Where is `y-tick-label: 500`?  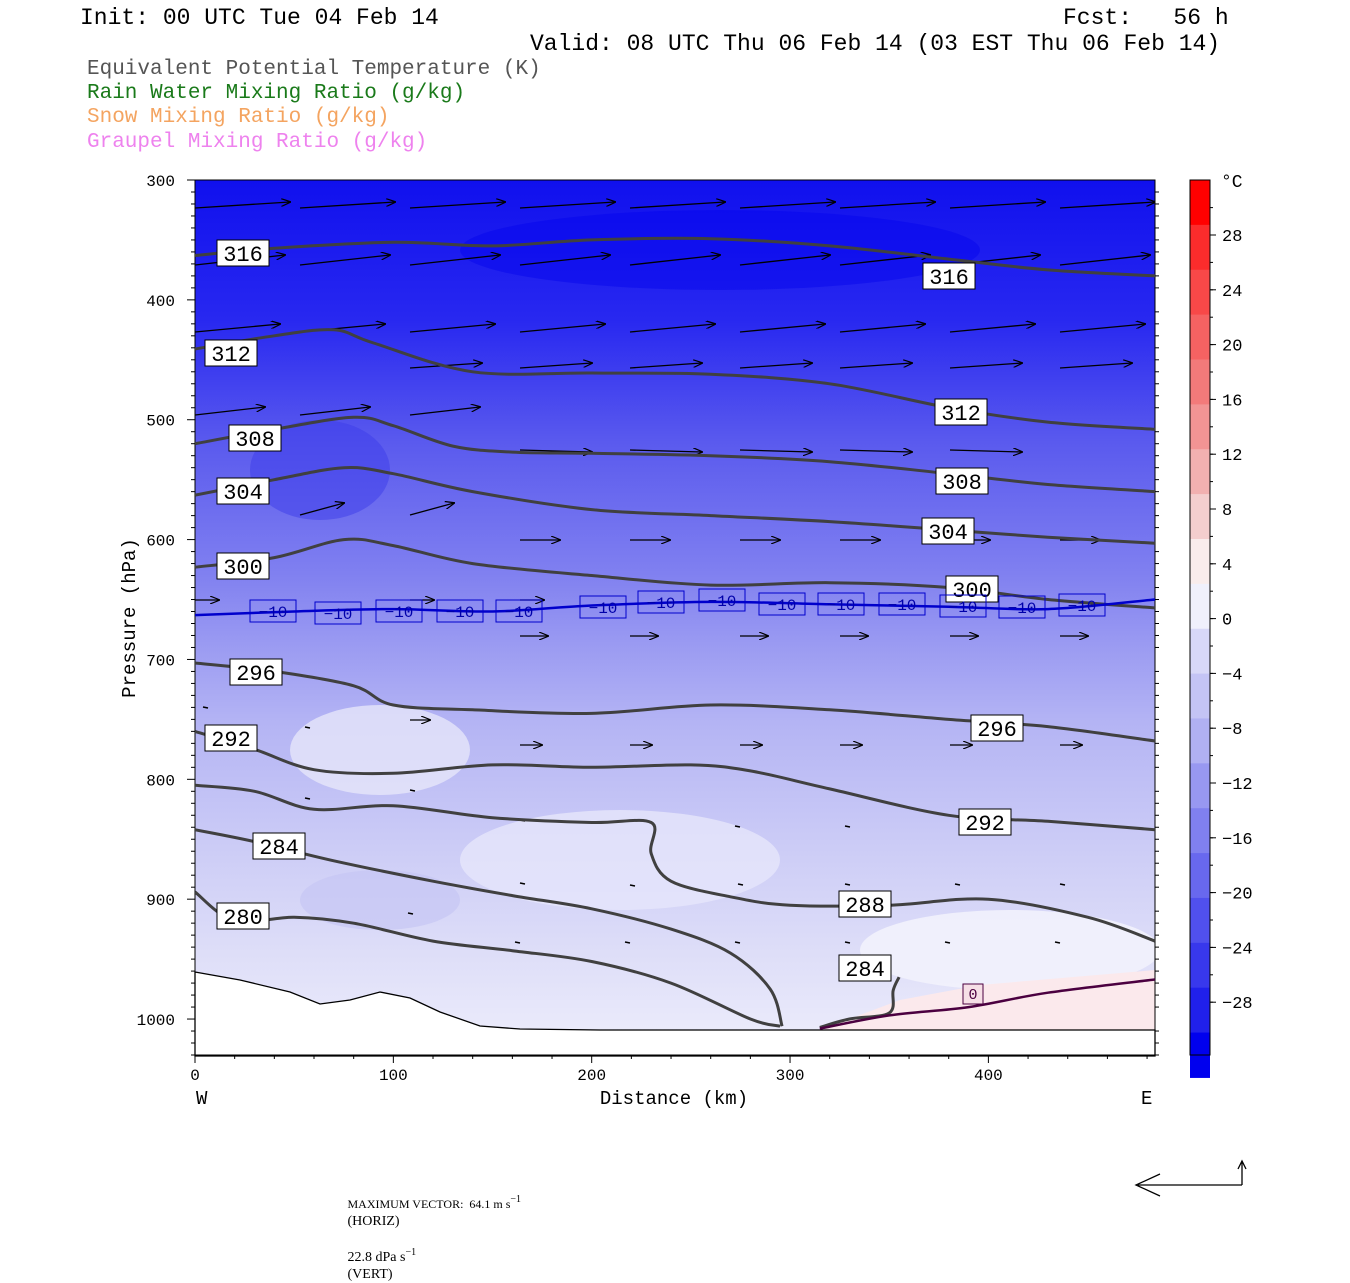 y-tick-label: 500 is located at coordinates (160, 422).